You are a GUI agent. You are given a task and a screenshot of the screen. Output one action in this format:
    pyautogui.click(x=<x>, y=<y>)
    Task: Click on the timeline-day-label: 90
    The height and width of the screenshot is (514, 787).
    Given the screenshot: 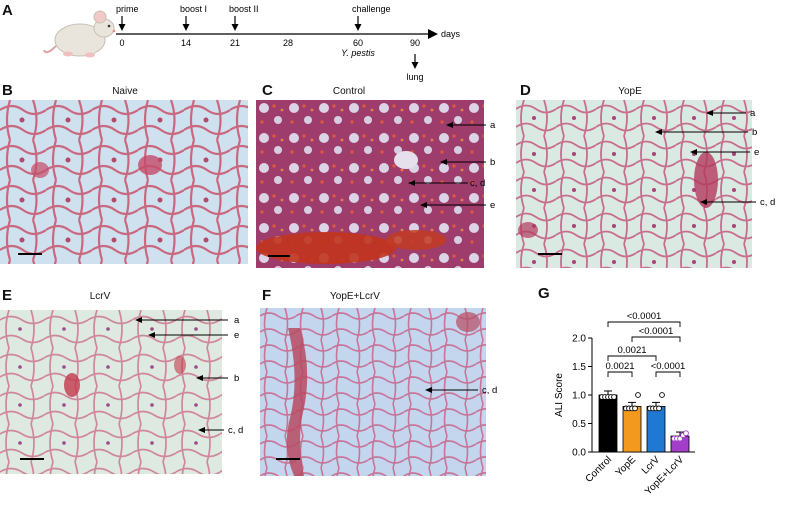 What is the action you would take?
    pyautogui.click(x=415, y=43)
    